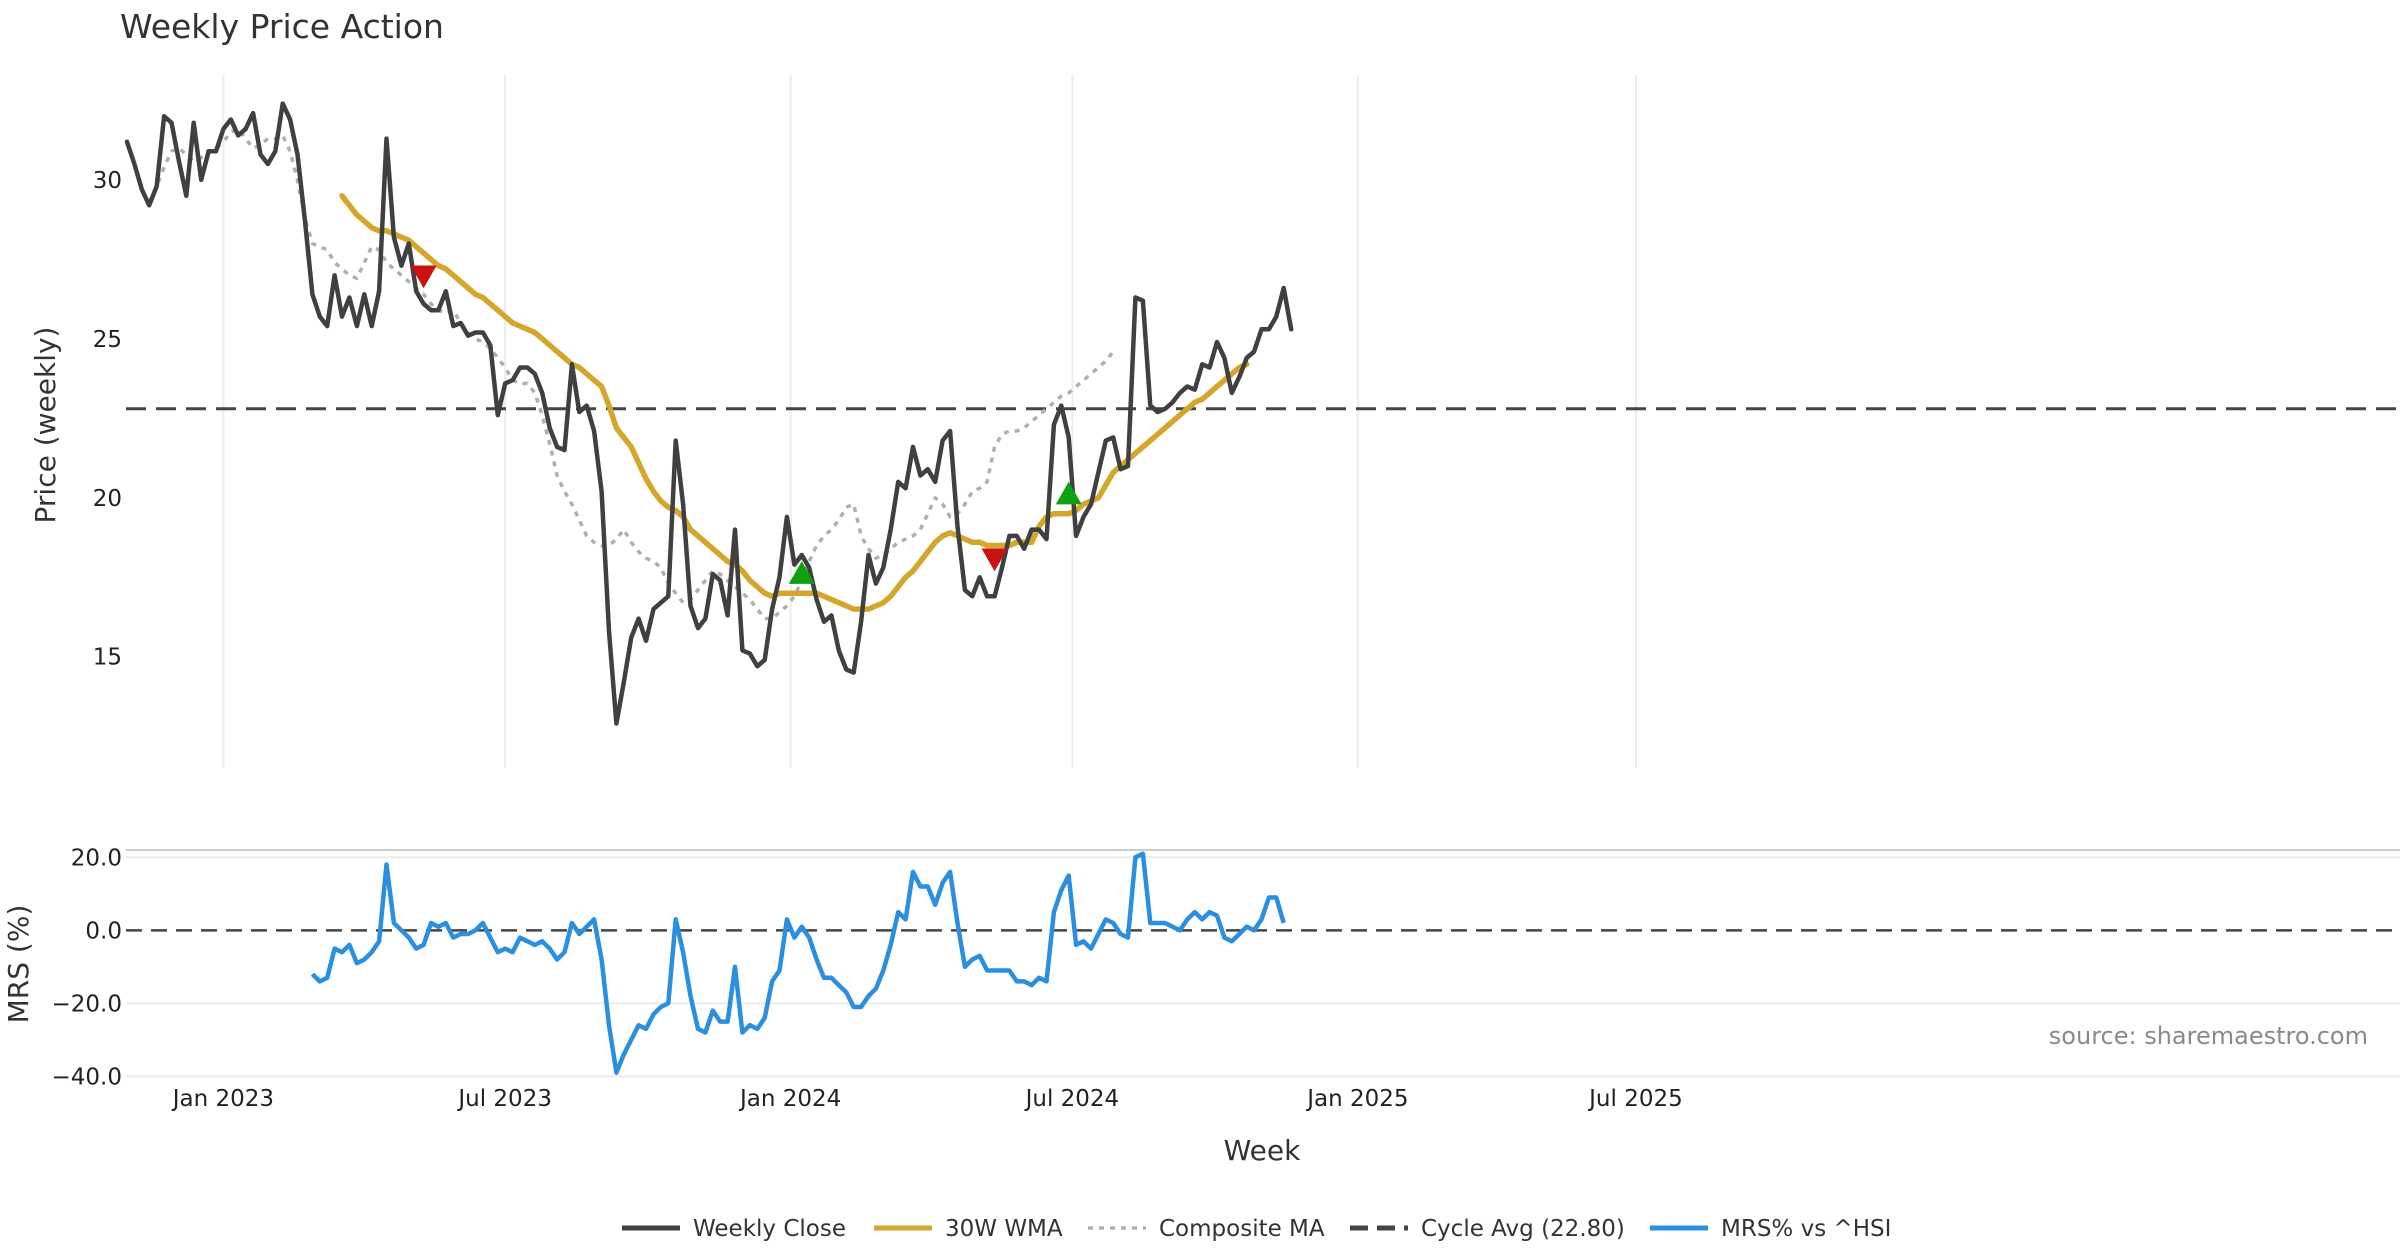  I want to click on price-y-tick-label: 15, so click(107, 658).